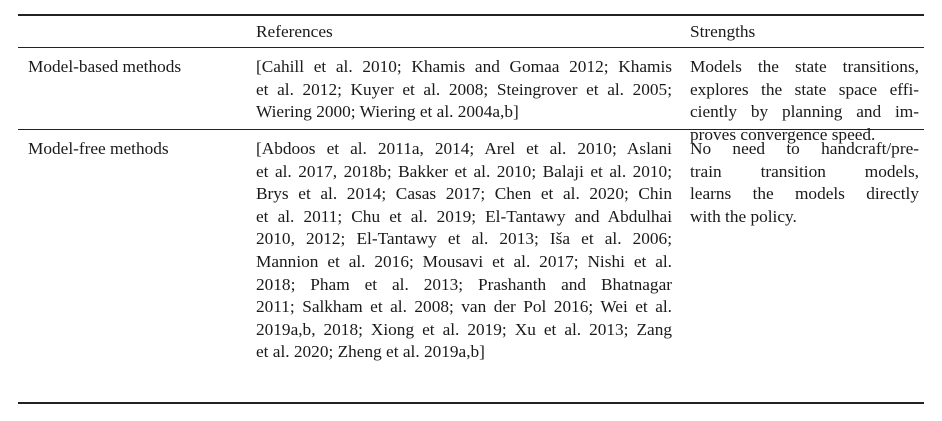  Describe the element at coordinates (723, 31) in the screenshot. I see `header-strengths: Strengths` at that location.